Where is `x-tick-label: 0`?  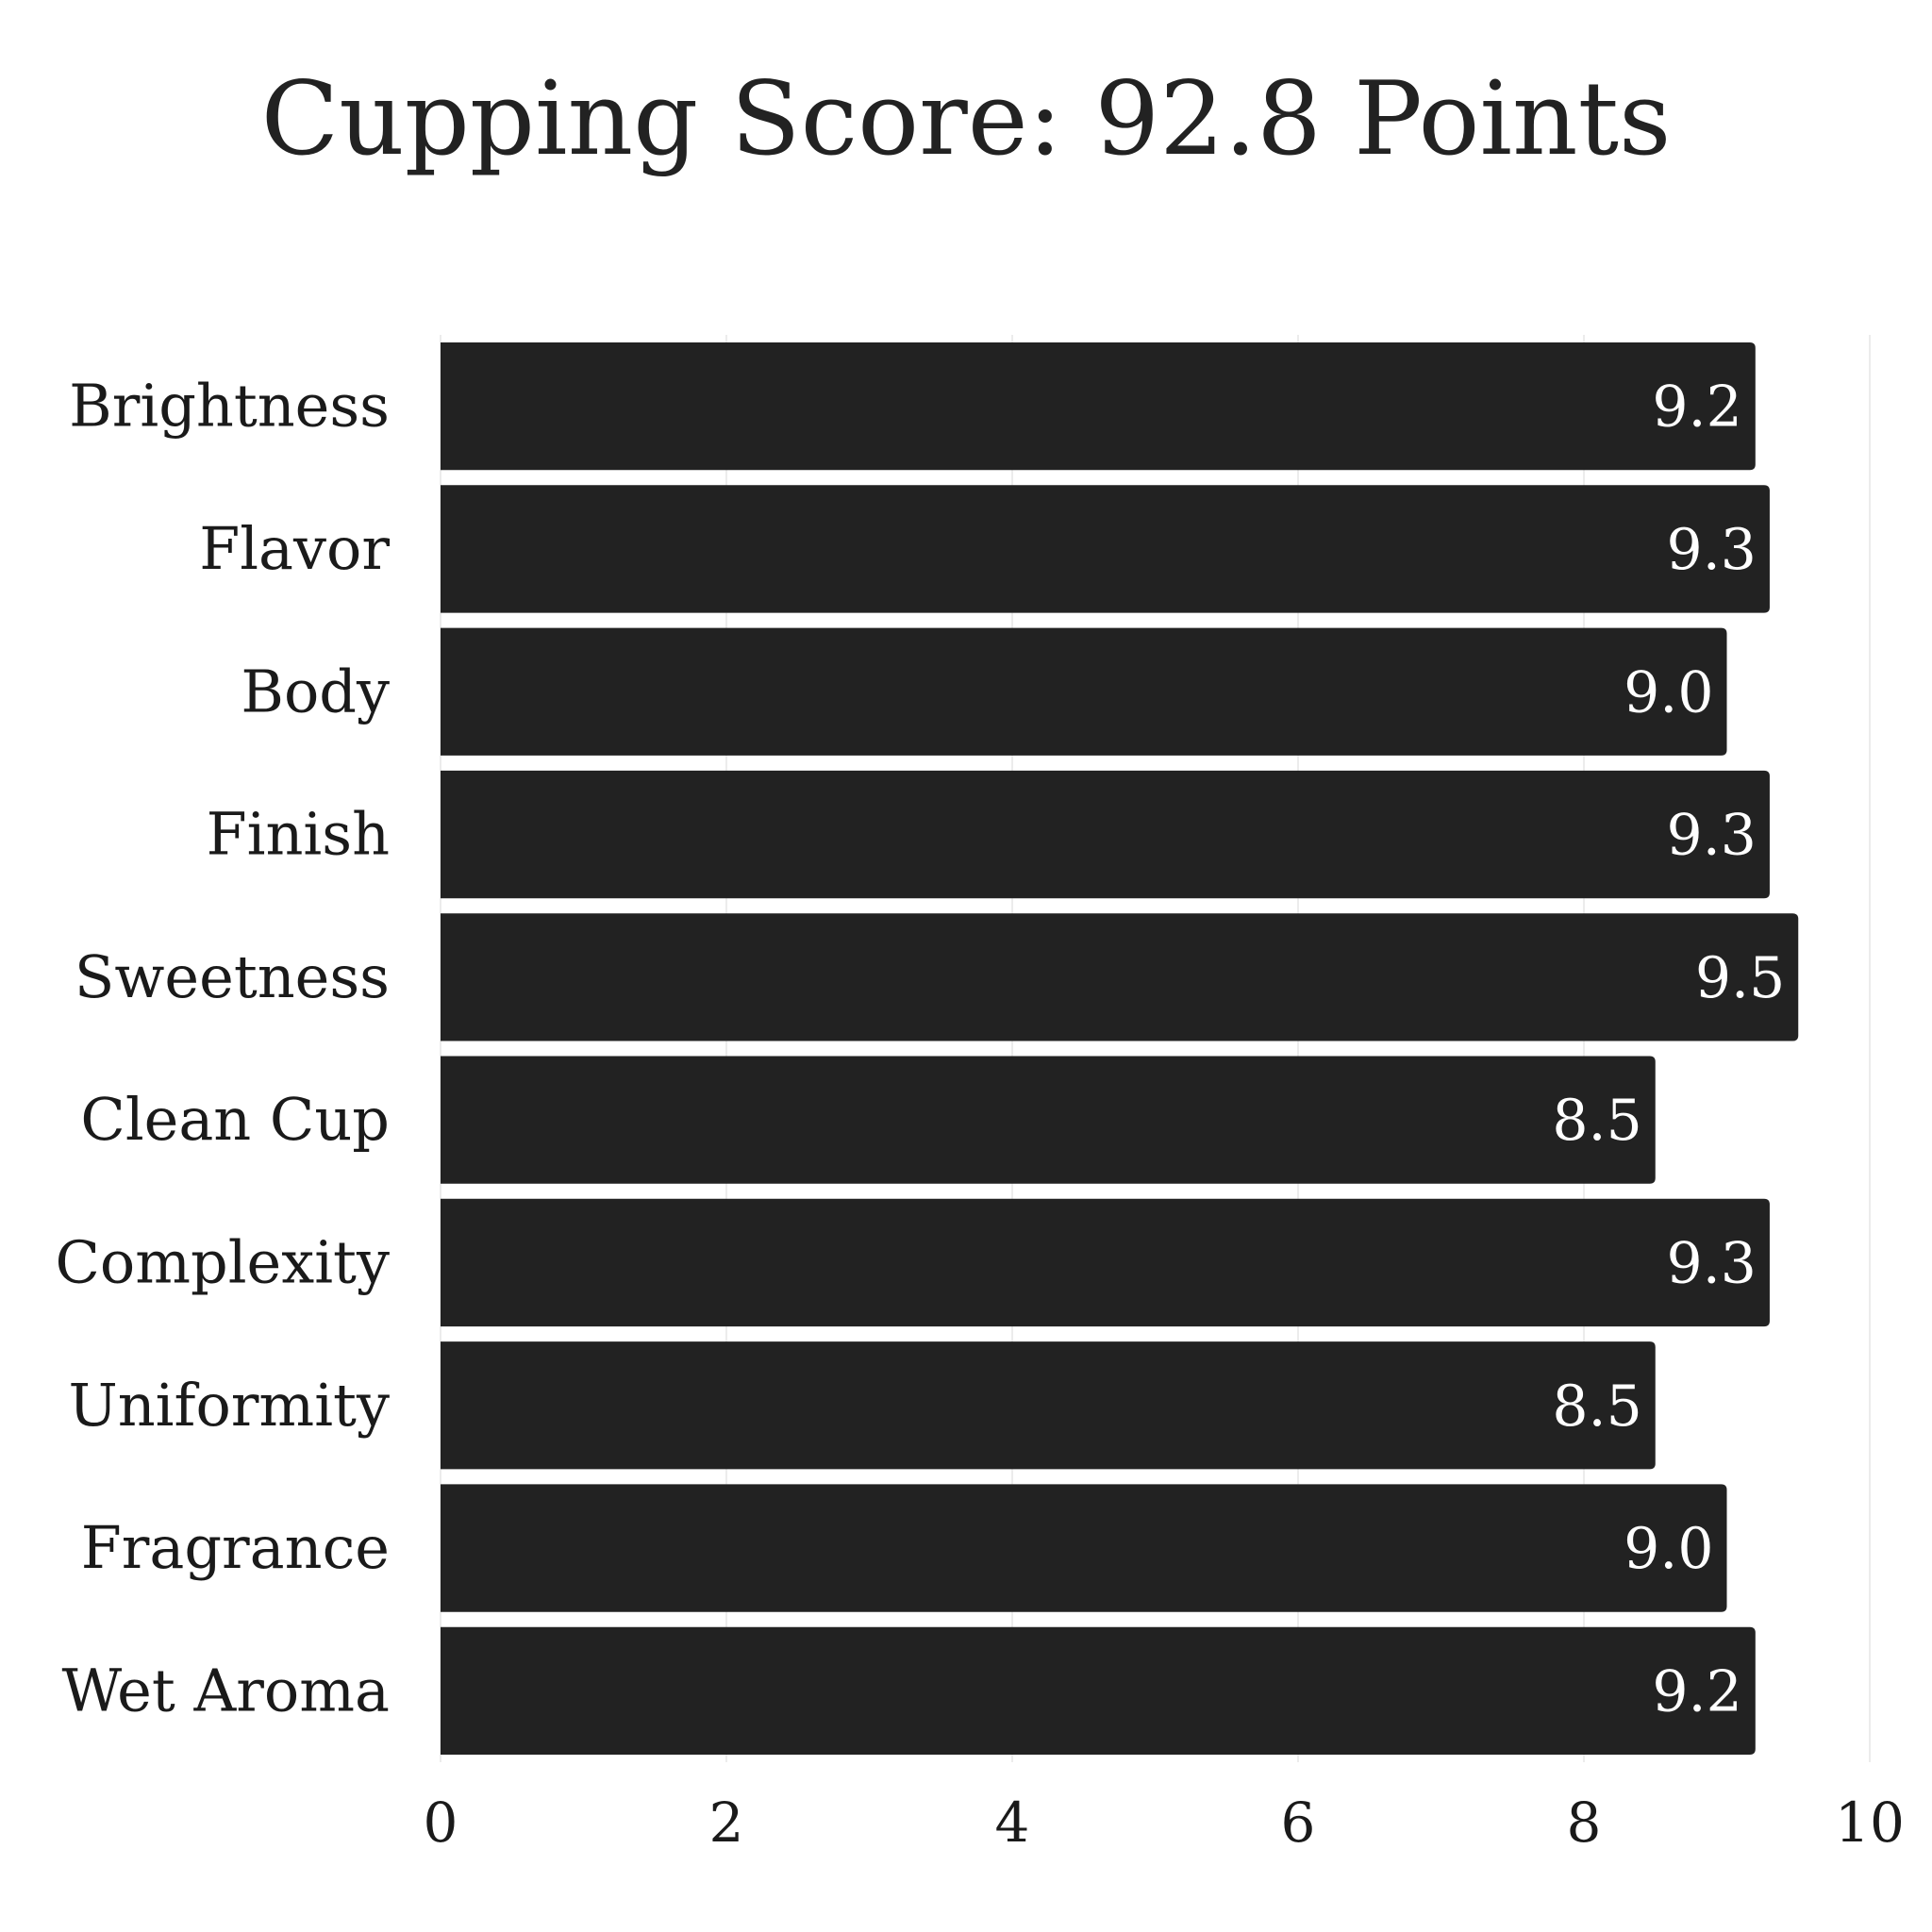
x-tick-label: 0 is located at coordinates (441, 1822).